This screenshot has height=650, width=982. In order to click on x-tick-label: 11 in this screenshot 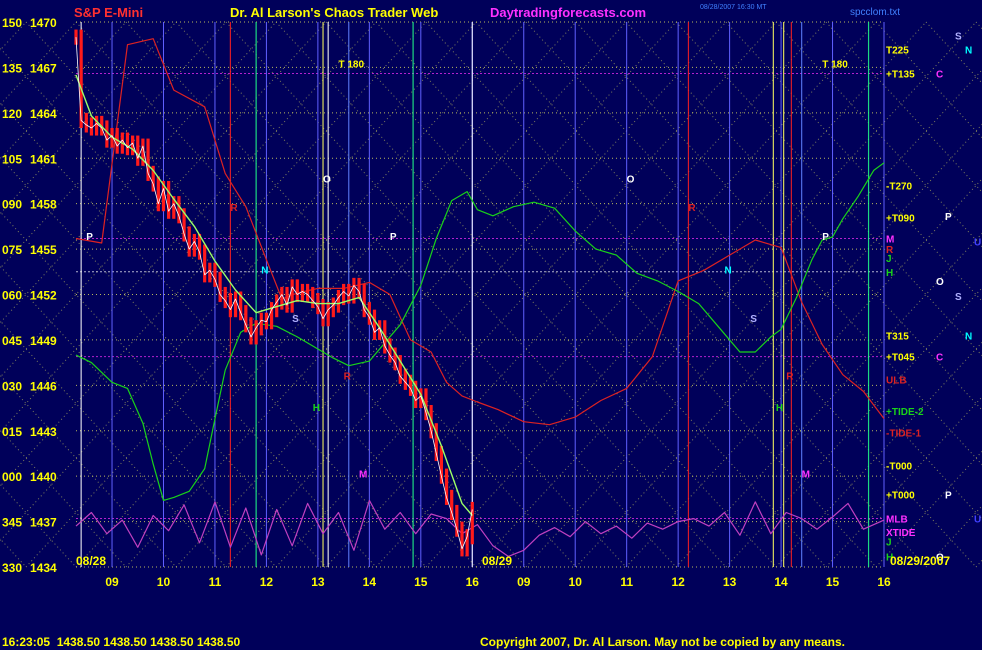, I will do `click(626, 582)`.